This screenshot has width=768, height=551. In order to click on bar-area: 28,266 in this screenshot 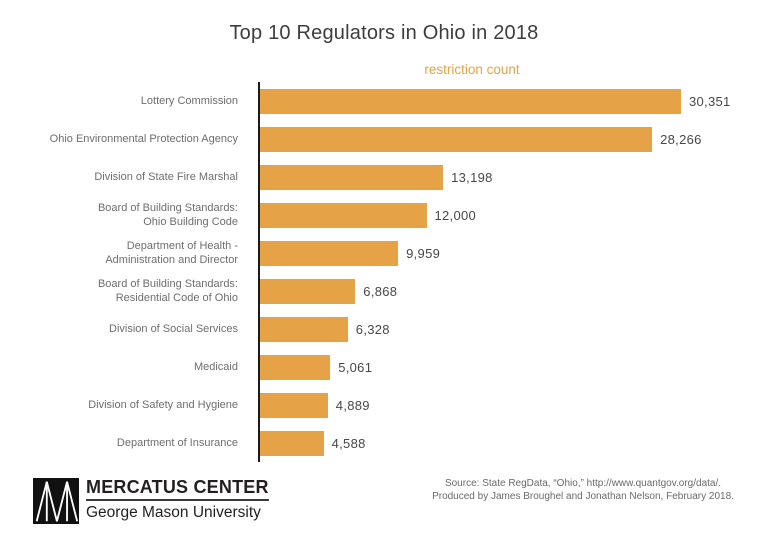, I will do `click(508, 139)`.